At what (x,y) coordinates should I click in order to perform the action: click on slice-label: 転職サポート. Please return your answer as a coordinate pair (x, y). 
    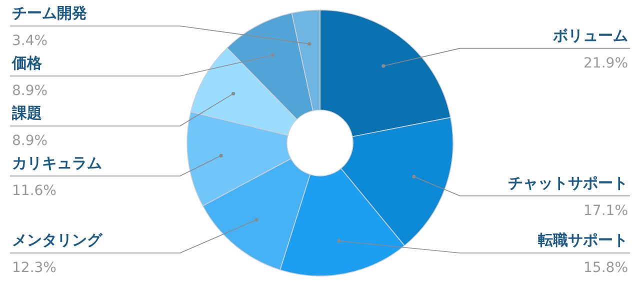
    Looking at the image, I should click on (583, 240).